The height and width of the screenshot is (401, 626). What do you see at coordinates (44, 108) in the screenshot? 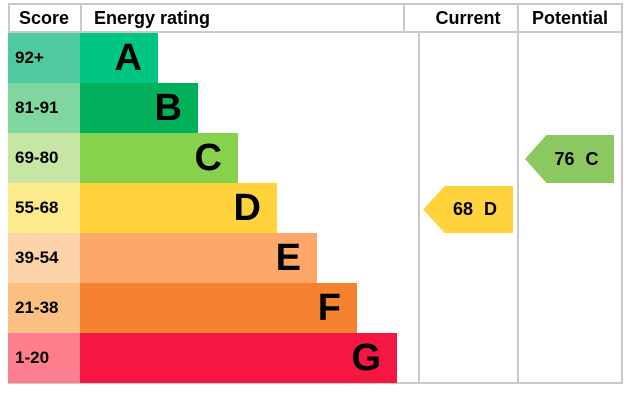
I see `score-cell: 81-91` at bounding box center [44, 108].